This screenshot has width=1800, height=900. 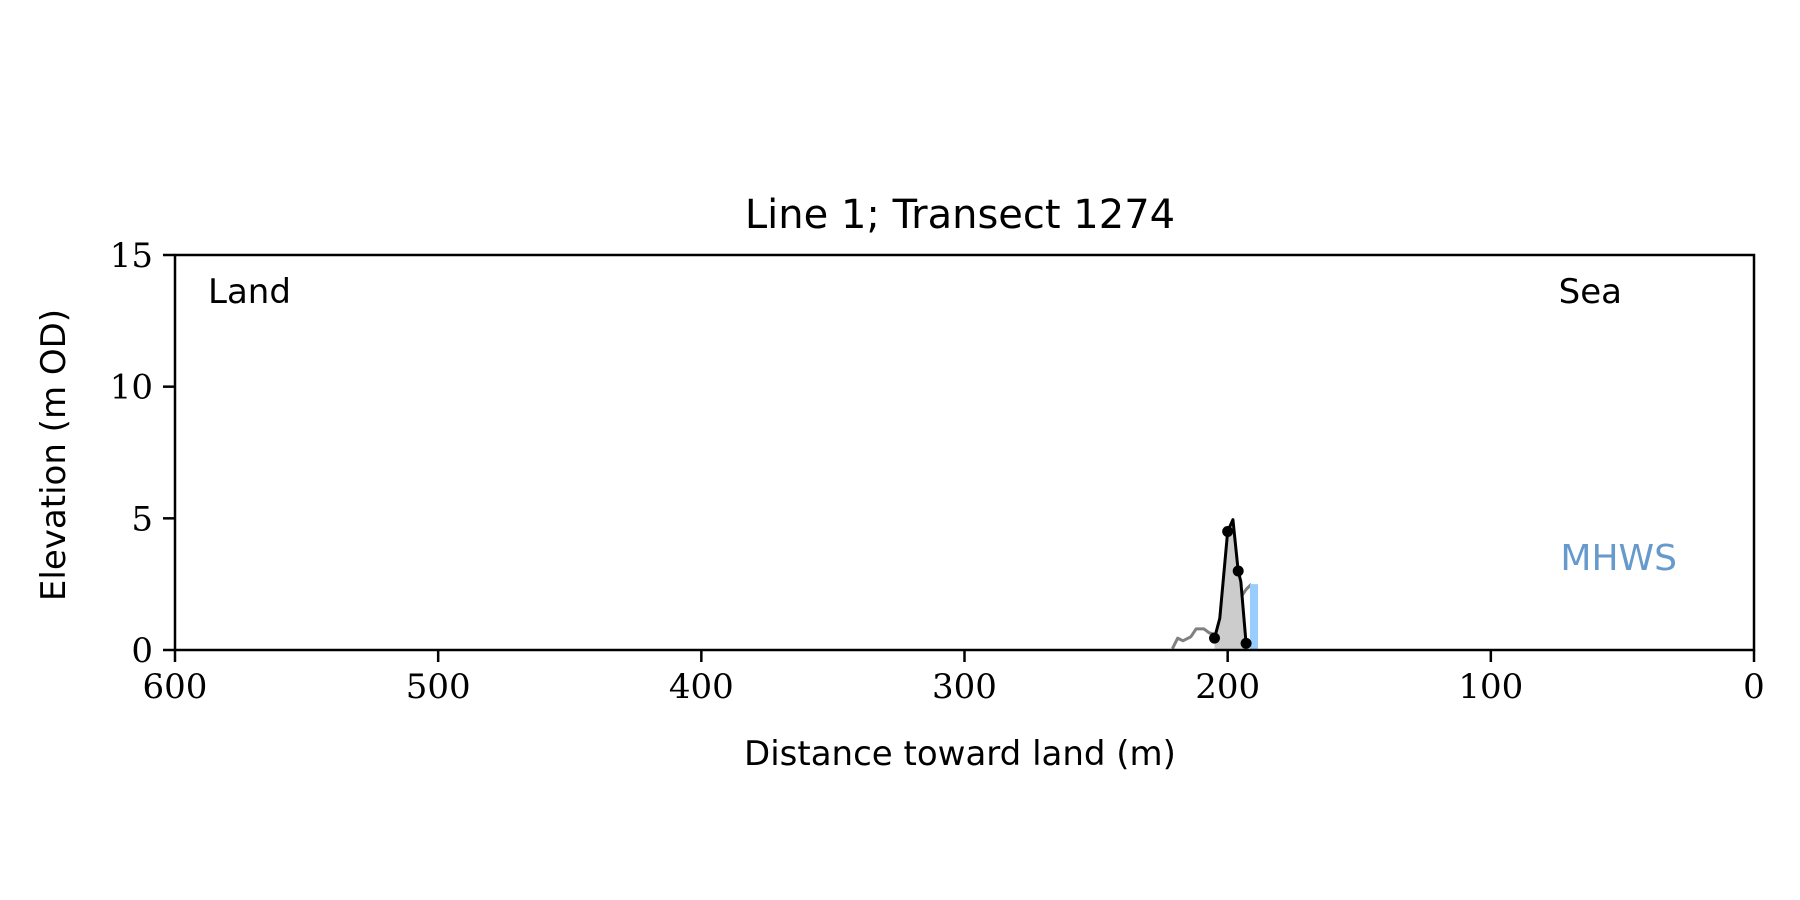 I want to click on x-tick-label: 600, so click(x=175, y=687).